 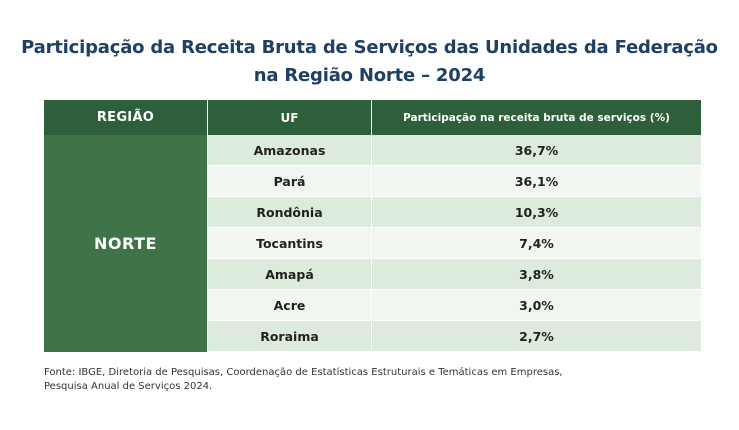 I want to click on uf-cell: Roraima, so click(x=289, y=336).